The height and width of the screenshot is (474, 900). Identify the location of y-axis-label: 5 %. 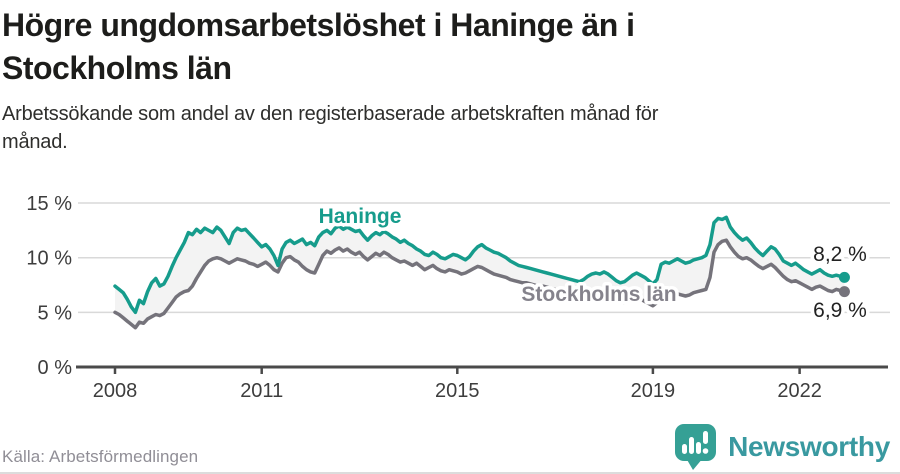
(55, 313).